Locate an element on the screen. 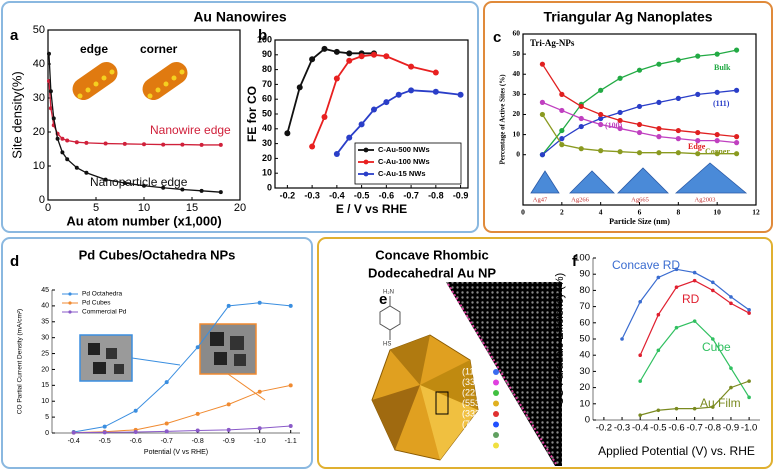 This screenshot has width=775, height=471. legend-label: Commercial Pd is located at coordinates (104, 312).